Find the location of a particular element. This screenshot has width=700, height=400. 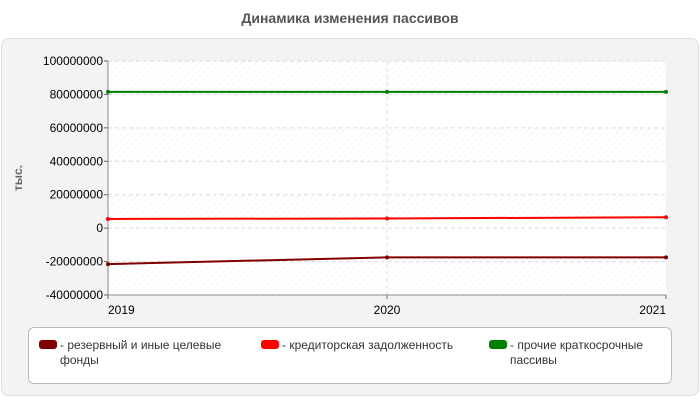

legend-label-other: - прочие краткосрочные пассивы is located at coordinates (577, 352).